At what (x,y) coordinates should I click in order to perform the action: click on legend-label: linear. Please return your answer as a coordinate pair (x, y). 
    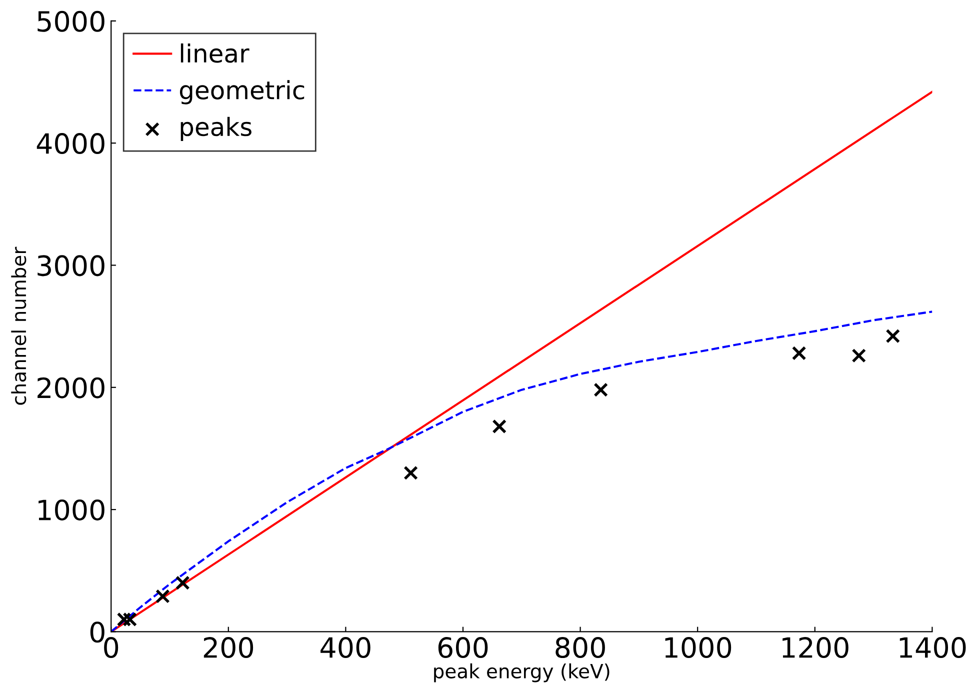
    Looking at the image, I should click on (215, 53).